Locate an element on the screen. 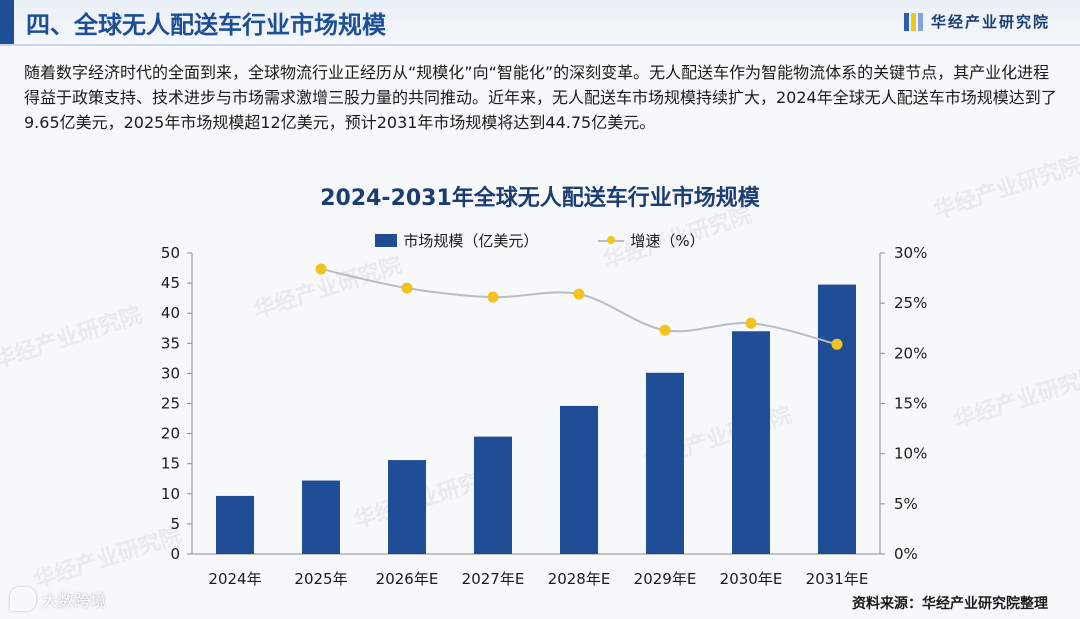  x-tick-label: 2025年 is located at coordinates (320, 579).